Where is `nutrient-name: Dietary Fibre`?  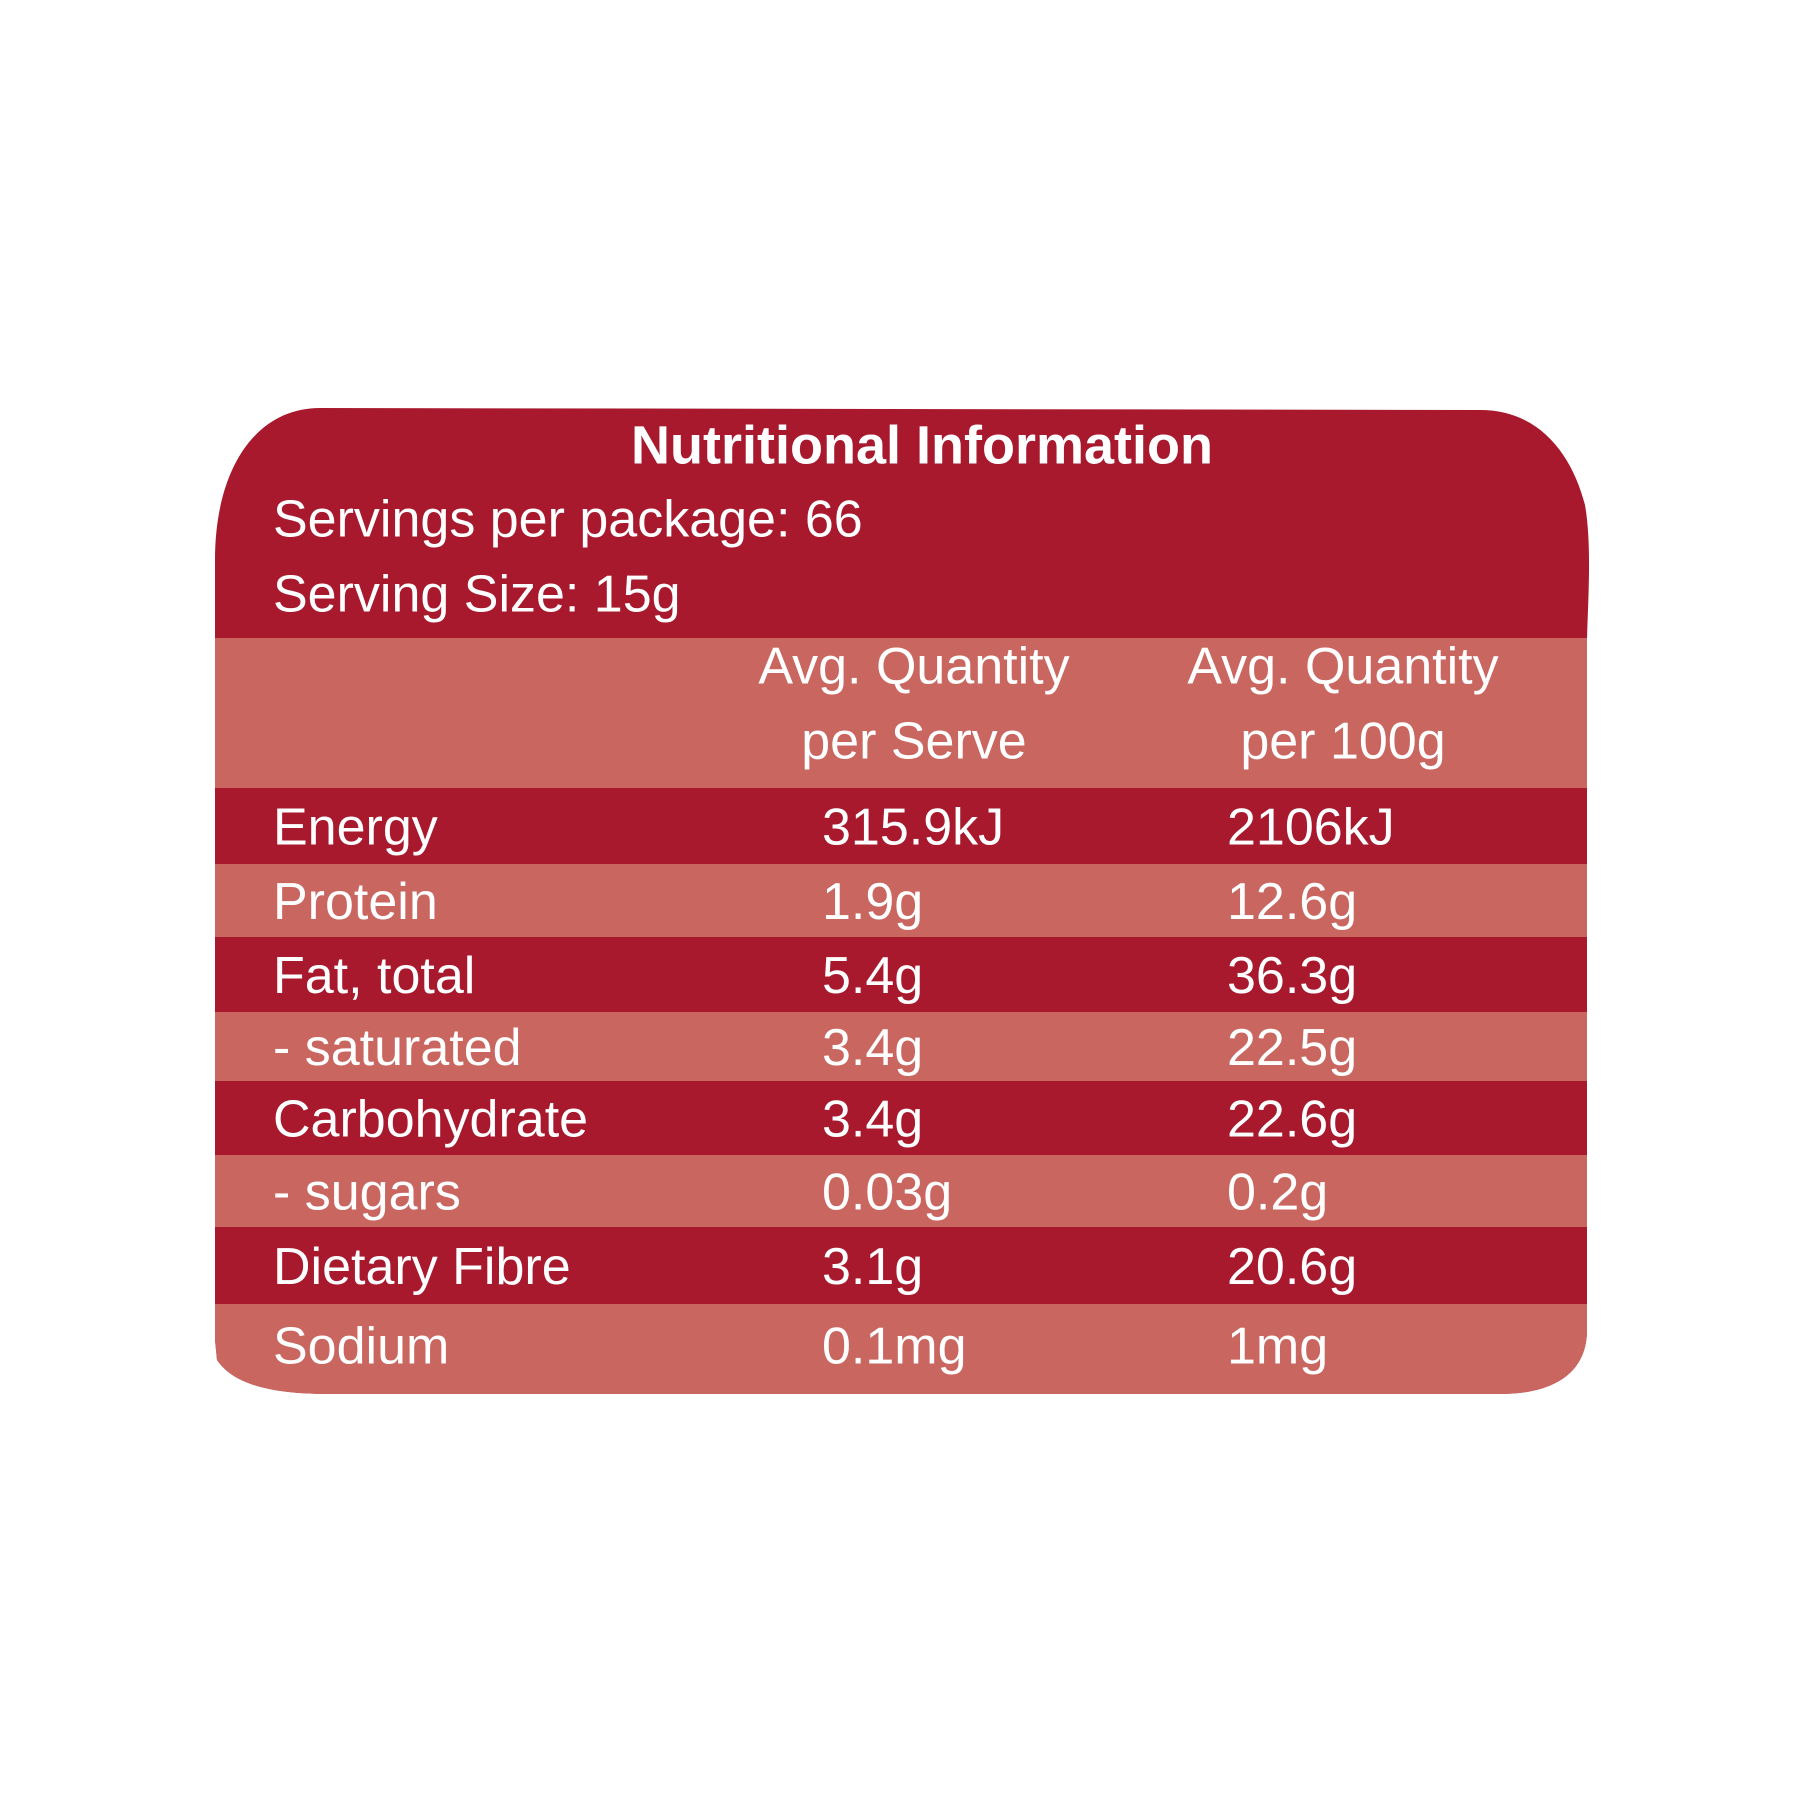 nutrient-name: Dietary Fibre is located at coordinates (422, 1267).